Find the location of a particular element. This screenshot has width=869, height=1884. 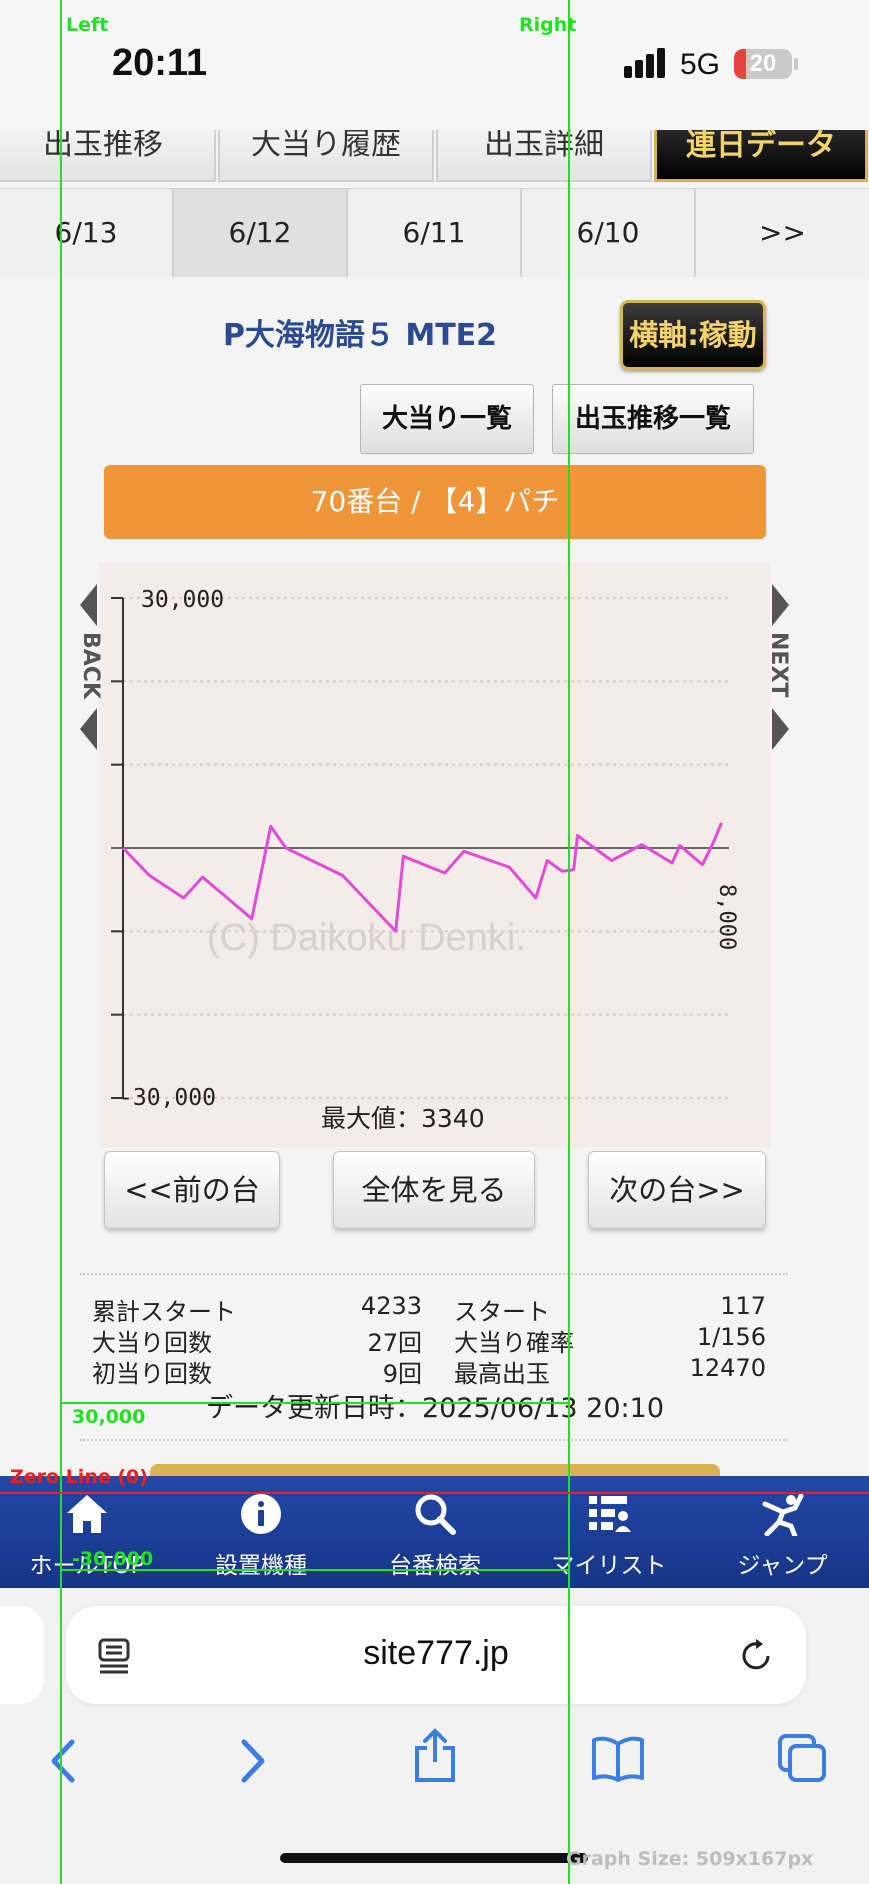

main-tabs: 出玉推移 大当り履歴 出玉詳細 連日データ is located at coordinates (434, 156).